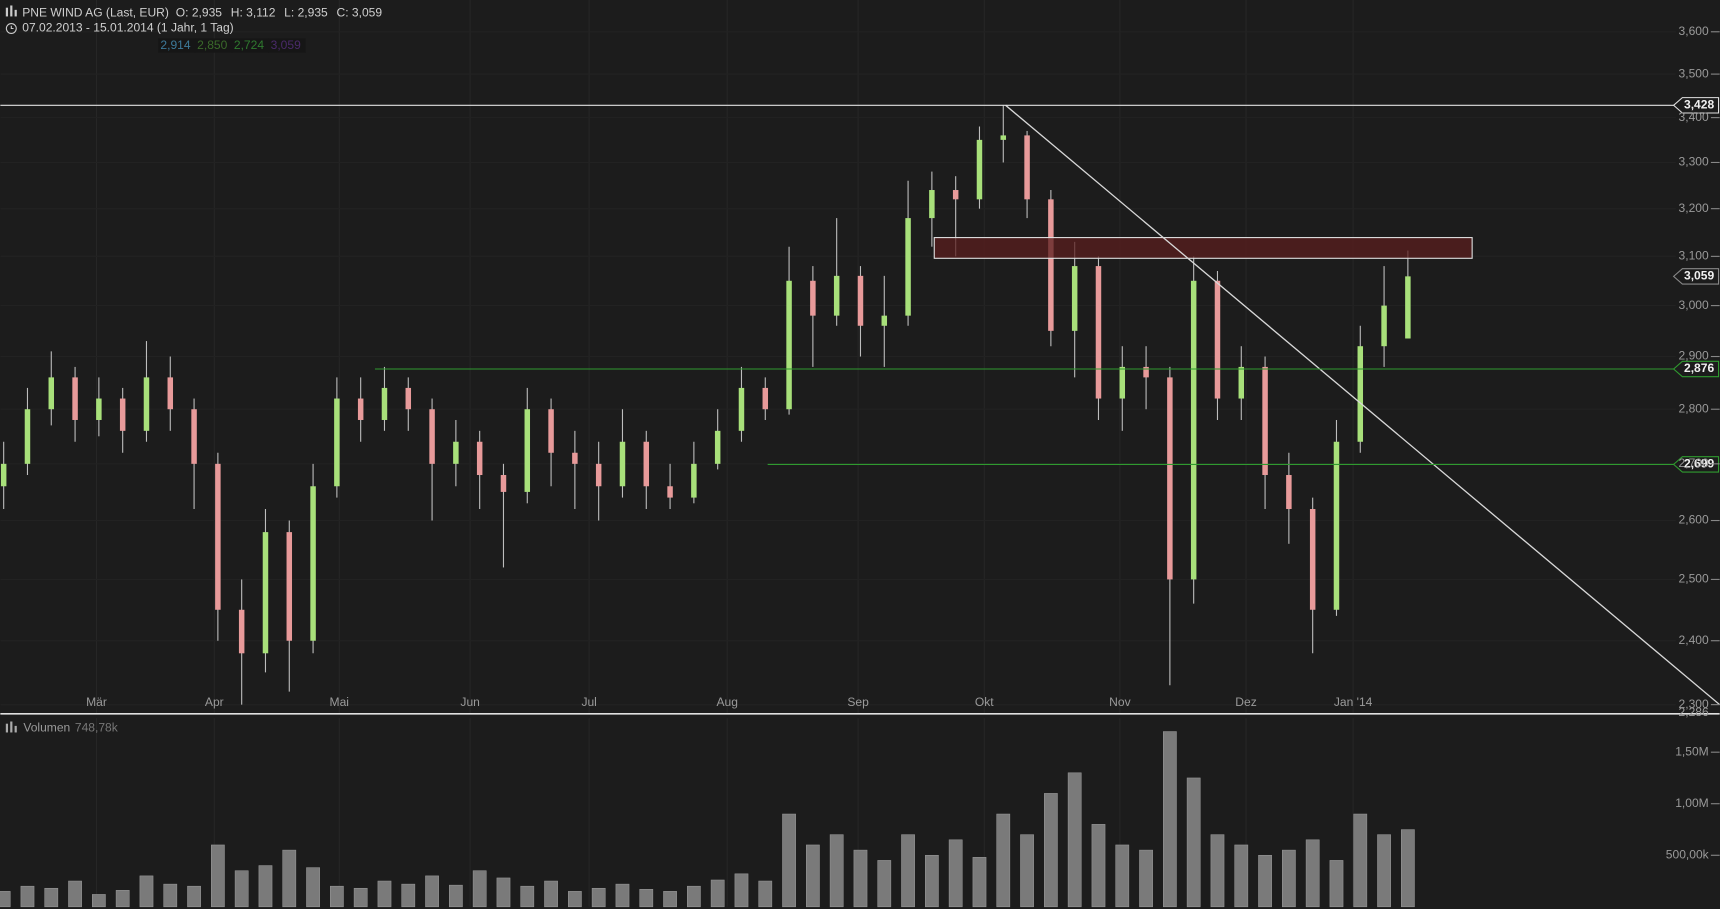 The height and width of the screenshot is (909, 1720). Describe the element at coordinates (1694, 256) in the screenshot. I see `y-tick-label: 3,100` at that location.